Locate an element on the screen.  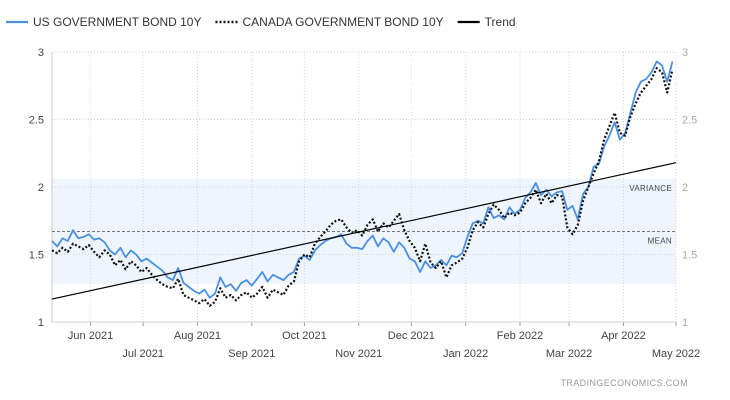
y-tick-label-right: 2 is located at coordinates (685, 188).